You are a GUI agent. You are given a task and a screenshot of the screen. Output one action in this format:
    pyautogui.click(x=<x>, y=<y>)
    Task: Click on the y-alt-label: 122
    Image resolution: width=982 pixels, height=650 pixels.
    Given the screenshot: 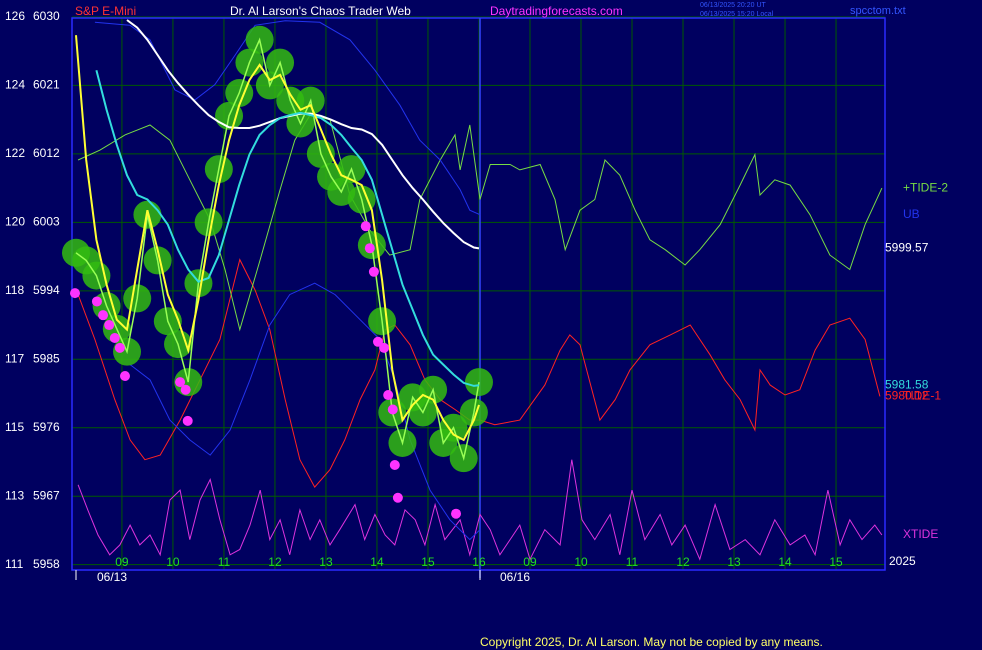 What is the action you would take?
    pyautogui.click(x=15, y=153)
    